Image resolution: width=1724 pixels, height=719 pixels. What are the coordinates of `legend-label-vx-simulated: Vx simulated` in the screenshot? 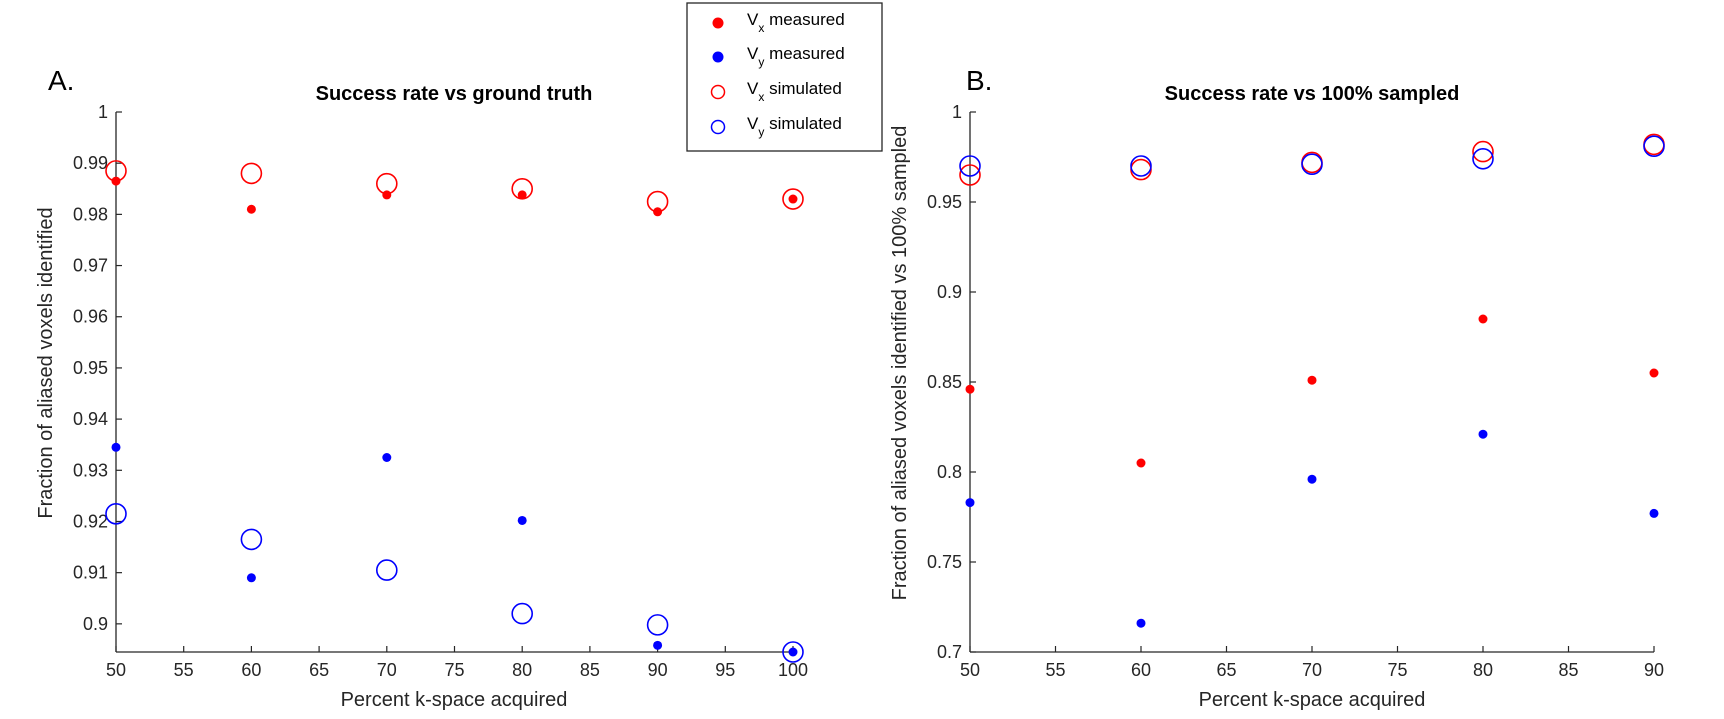 It's located at (794, 91).